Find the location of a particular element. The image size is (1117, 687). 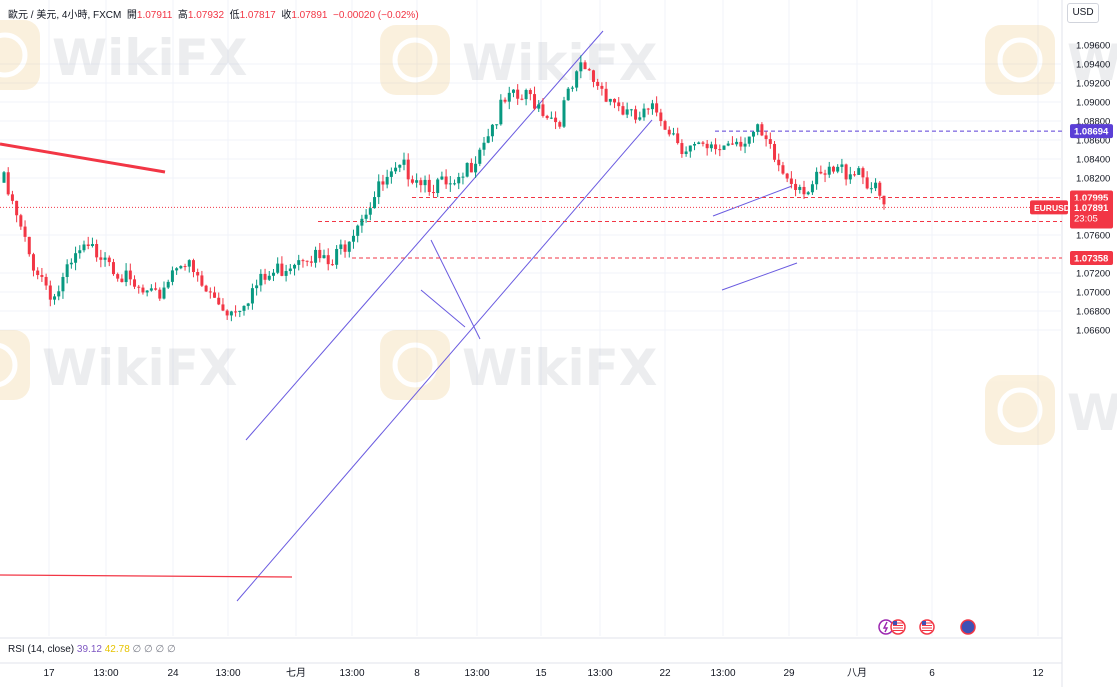

current-price-tag is located at coordinates (1091, 213).